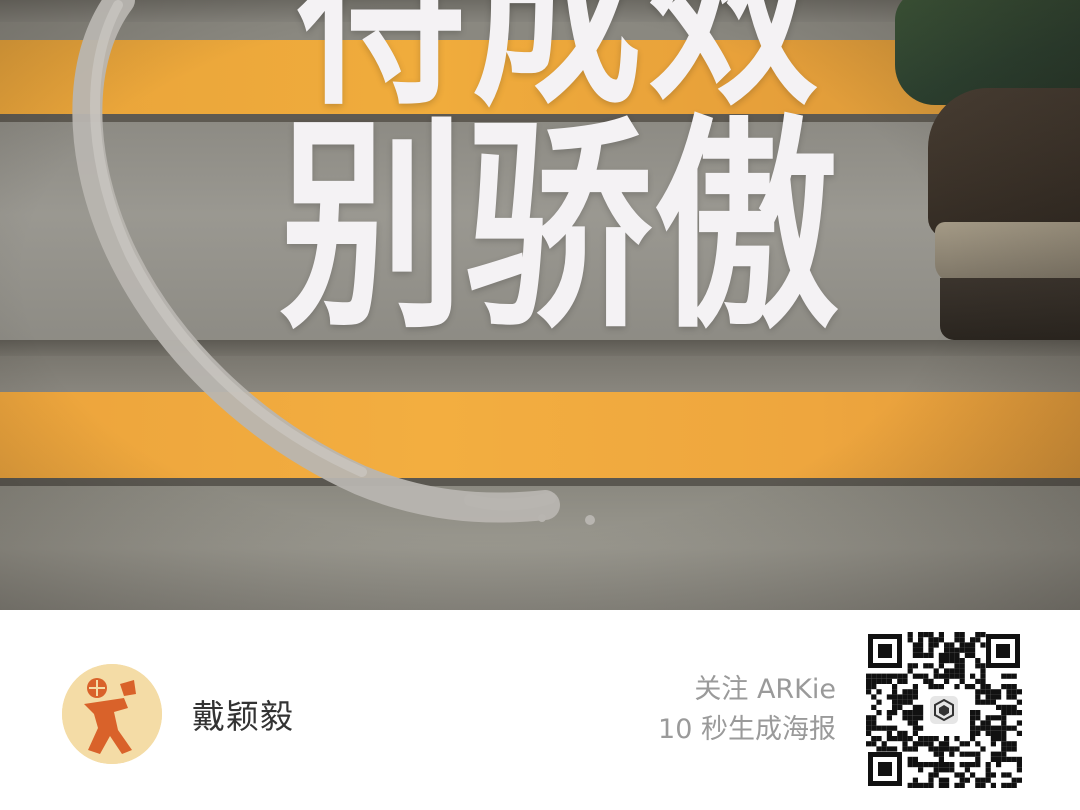 The height and width of the screenshot is (810, 1080). I want to click on author-avatar, so click(112, 714).